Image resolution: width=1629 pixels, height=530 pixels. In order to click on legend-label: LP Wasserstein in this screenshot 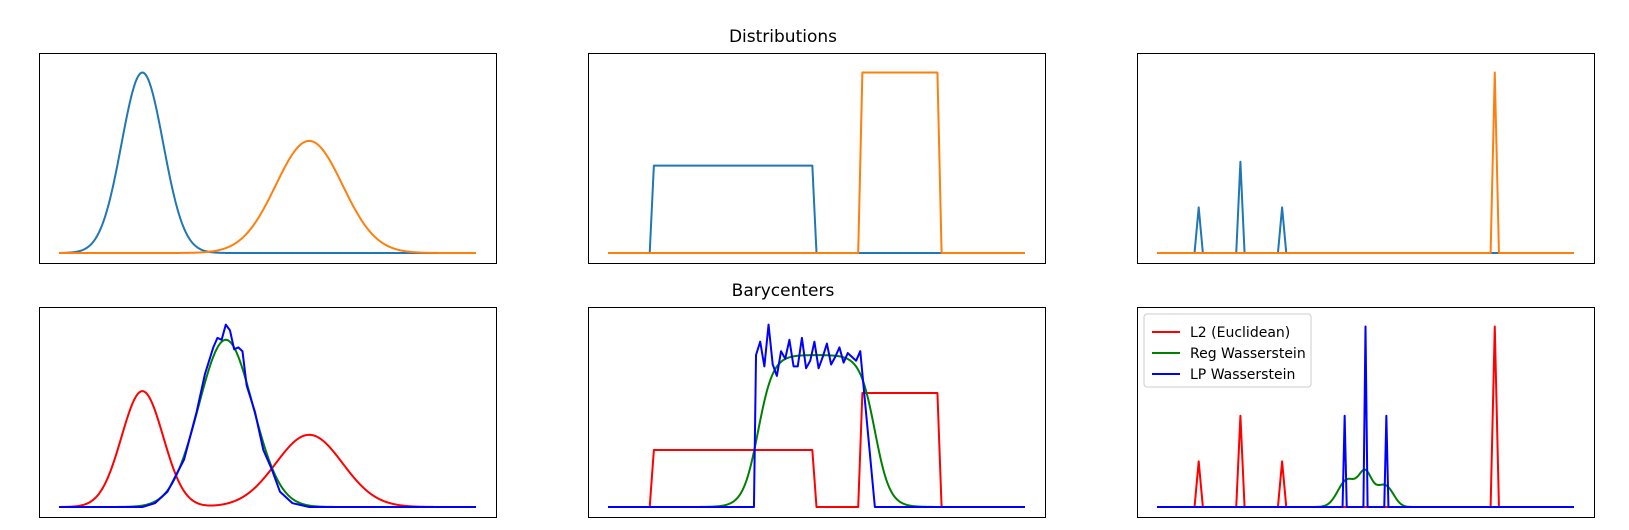, I will do `click(1242, 375)`.